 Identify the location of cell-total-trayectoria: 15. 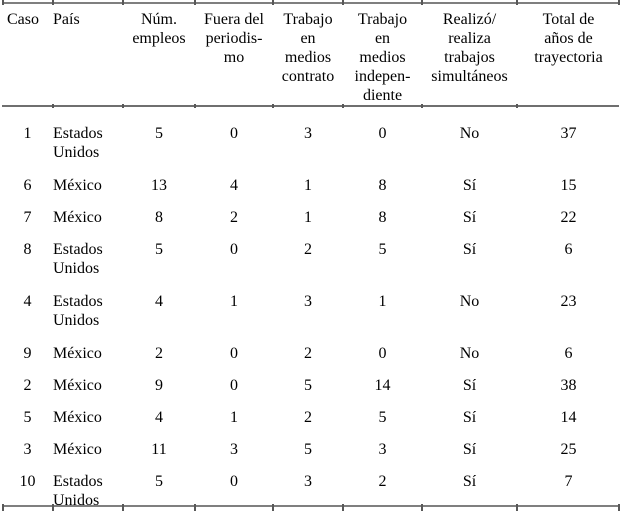
(568, 185).